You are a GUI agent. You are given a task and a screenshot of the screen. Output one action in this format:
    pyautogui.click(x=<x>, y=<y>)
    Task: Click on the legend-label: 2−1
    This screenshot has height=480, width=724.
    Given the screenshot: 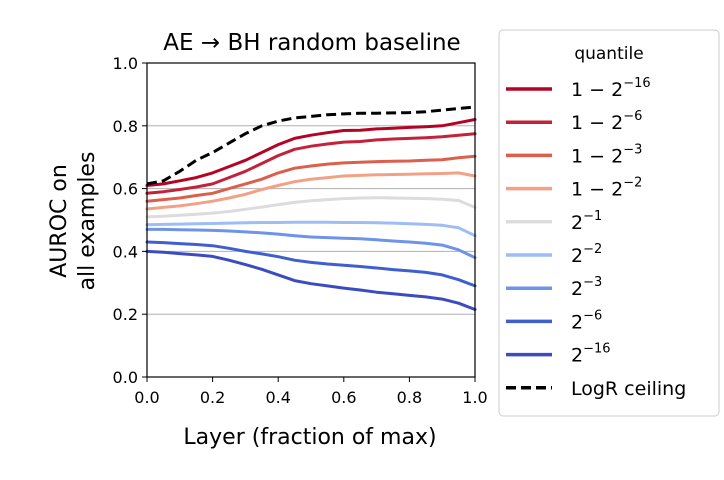 What is the action you would take?
    pyautogui.click(x=586, y=221)
    